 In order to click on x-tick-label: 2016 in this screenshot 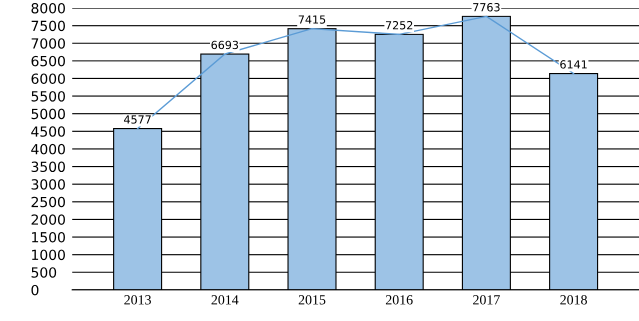, I will do `click(399, 299)`.